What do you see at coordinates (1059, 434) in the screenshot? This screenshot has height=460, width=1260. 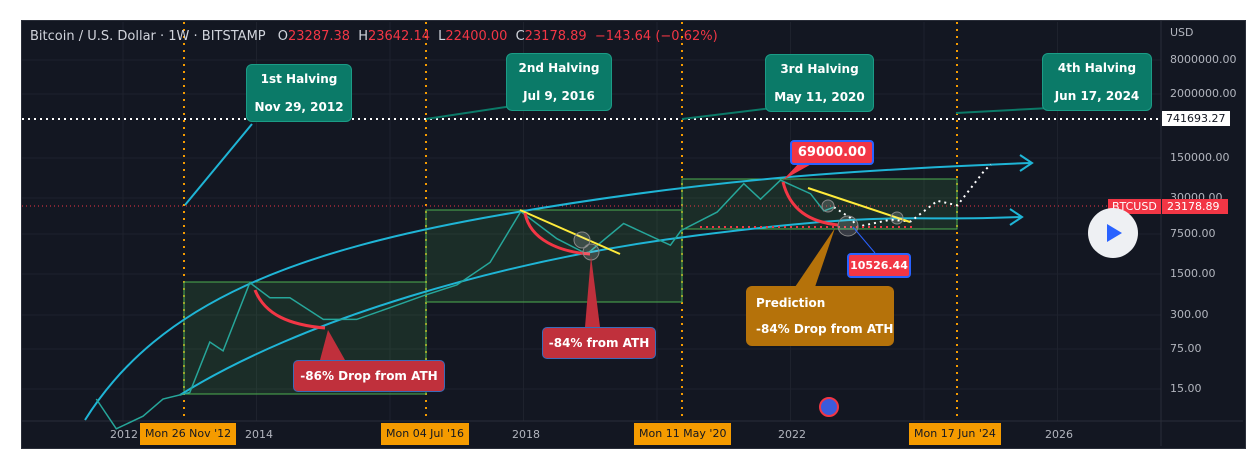 I see `x-tick: 2026` at bounding box center [1059, 434].